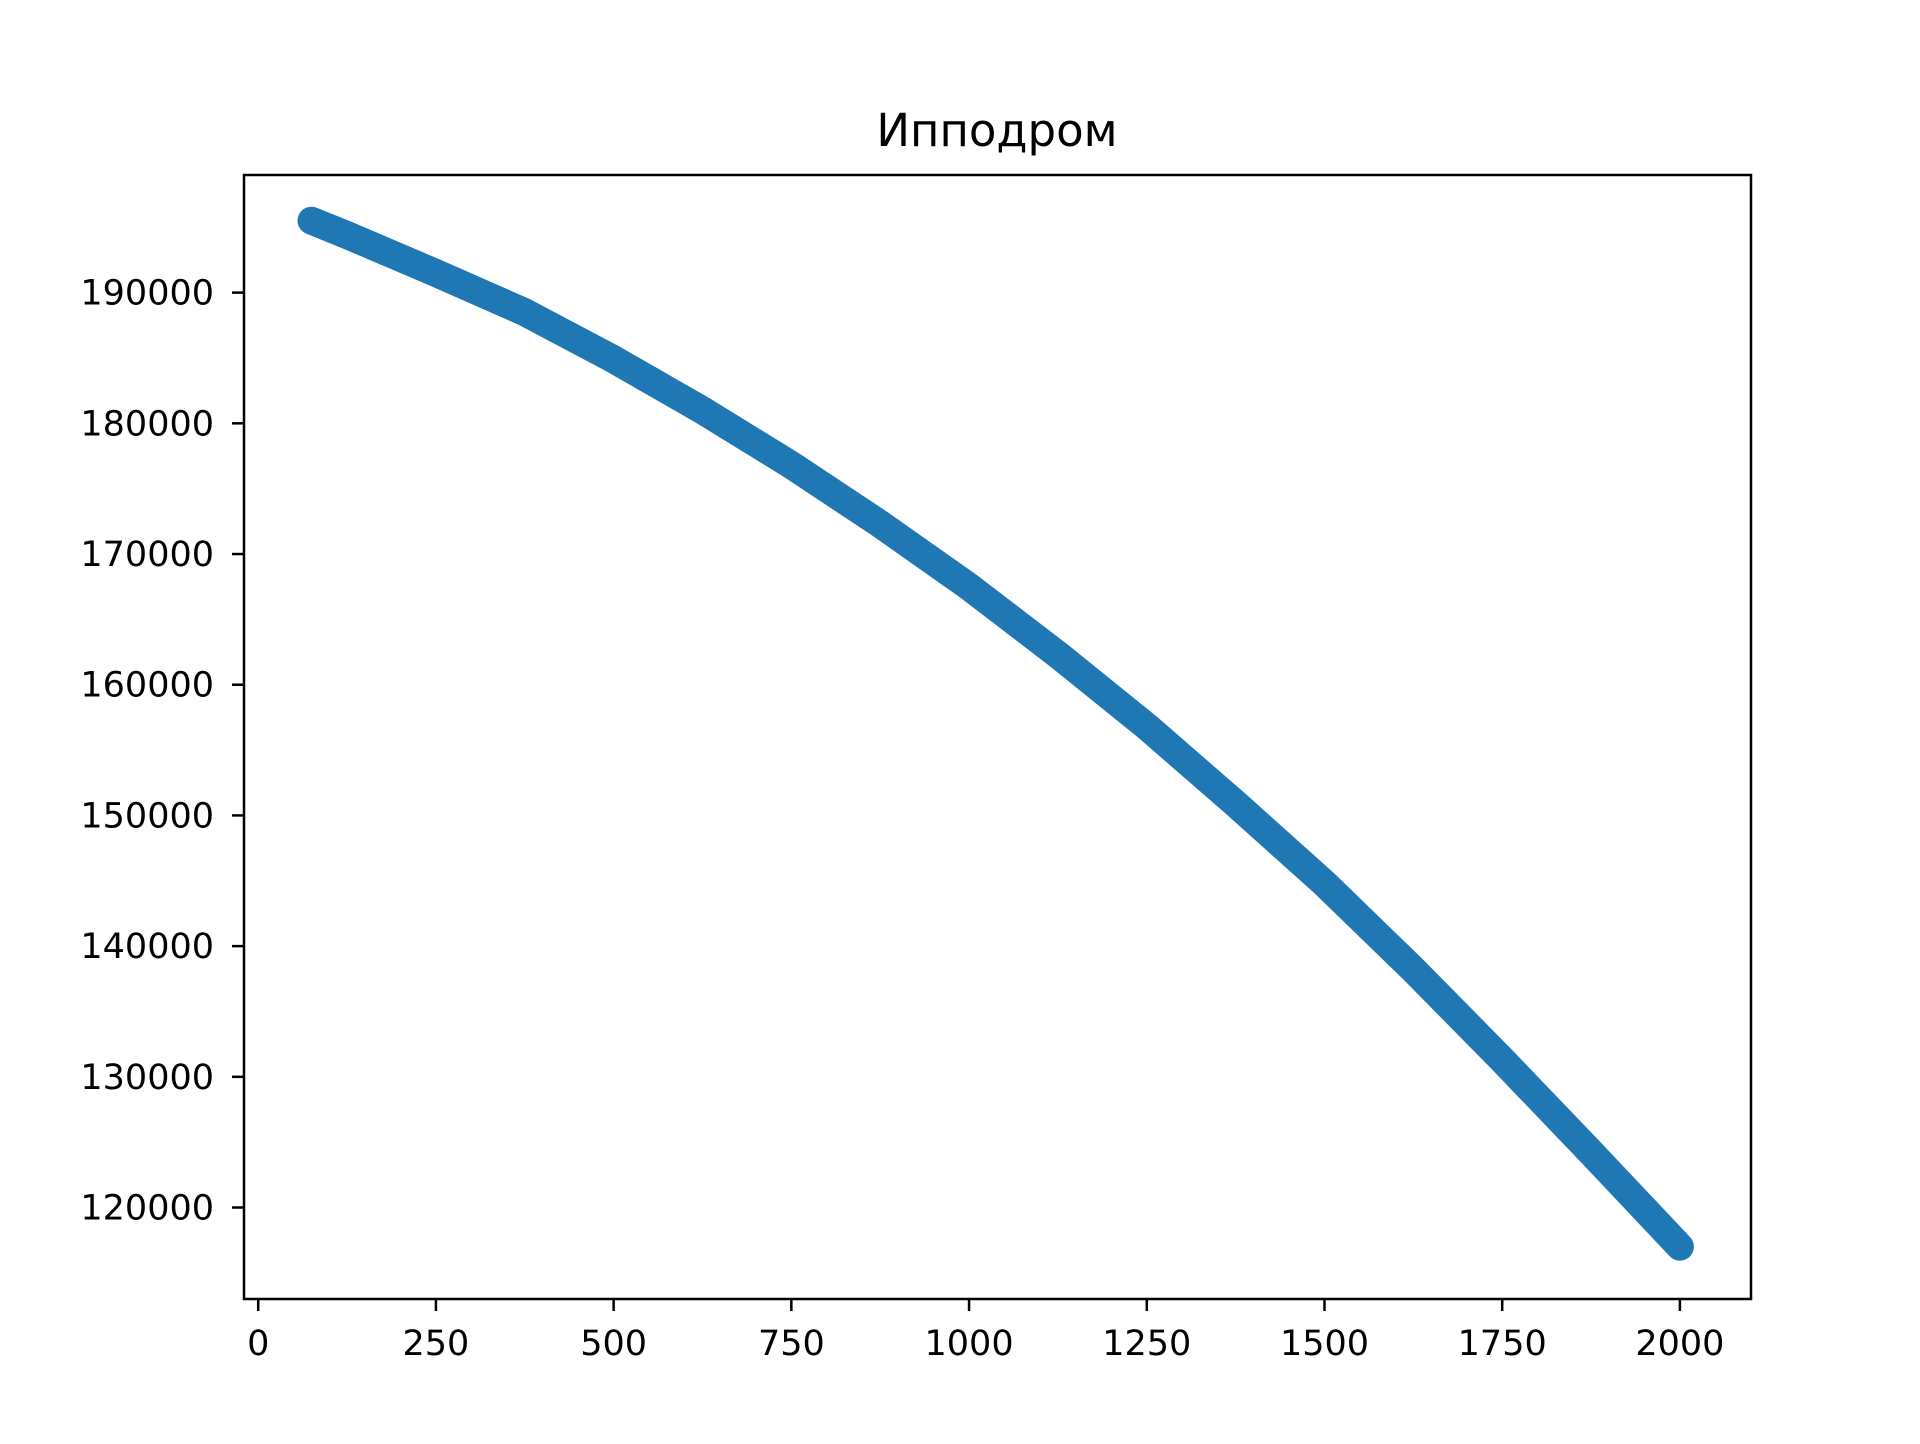 This screenshot has width=1920, height=1444. I want to click on y-tick-label: 140000, so click(147, 947).